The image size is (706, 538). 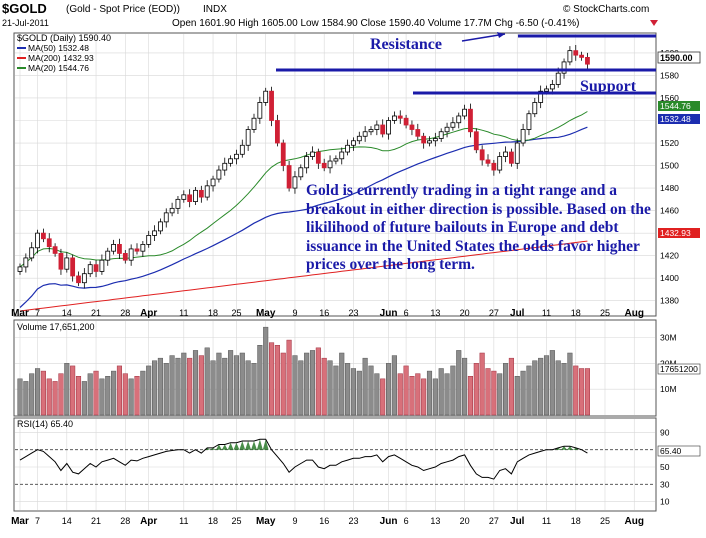 What do you see at coordinates (654, 23) in the screenshot?
I see `down-arrow-icon` at bounding box center [654, 23].